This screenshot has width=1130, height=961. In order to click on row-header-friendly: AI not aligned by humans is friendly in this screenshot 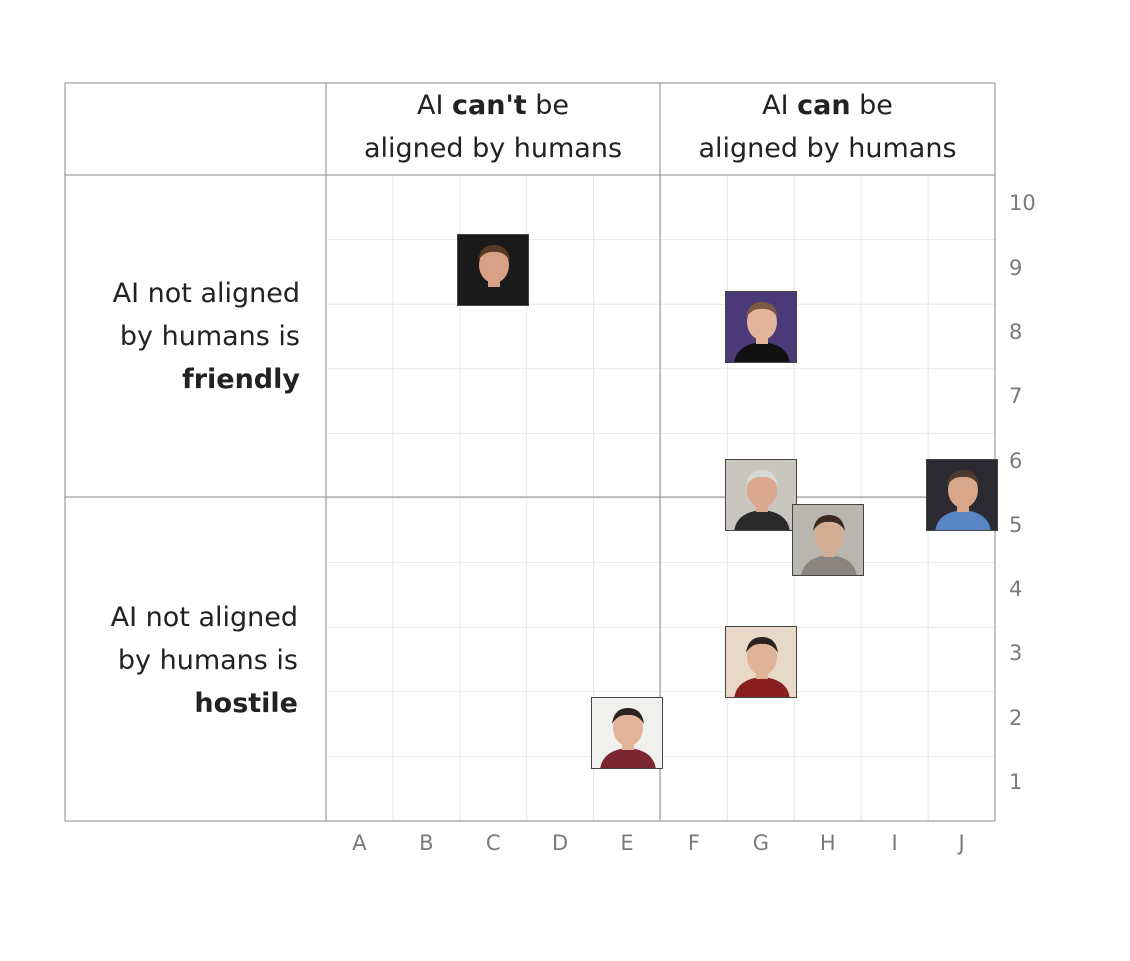, I will do `click(206, 336)`.